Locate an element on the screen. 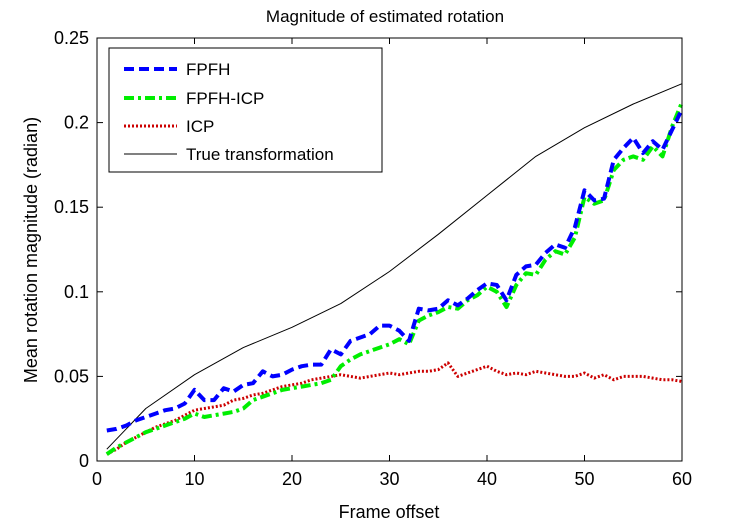  x-tick-label: 60 is located at coordinates (682, 479).